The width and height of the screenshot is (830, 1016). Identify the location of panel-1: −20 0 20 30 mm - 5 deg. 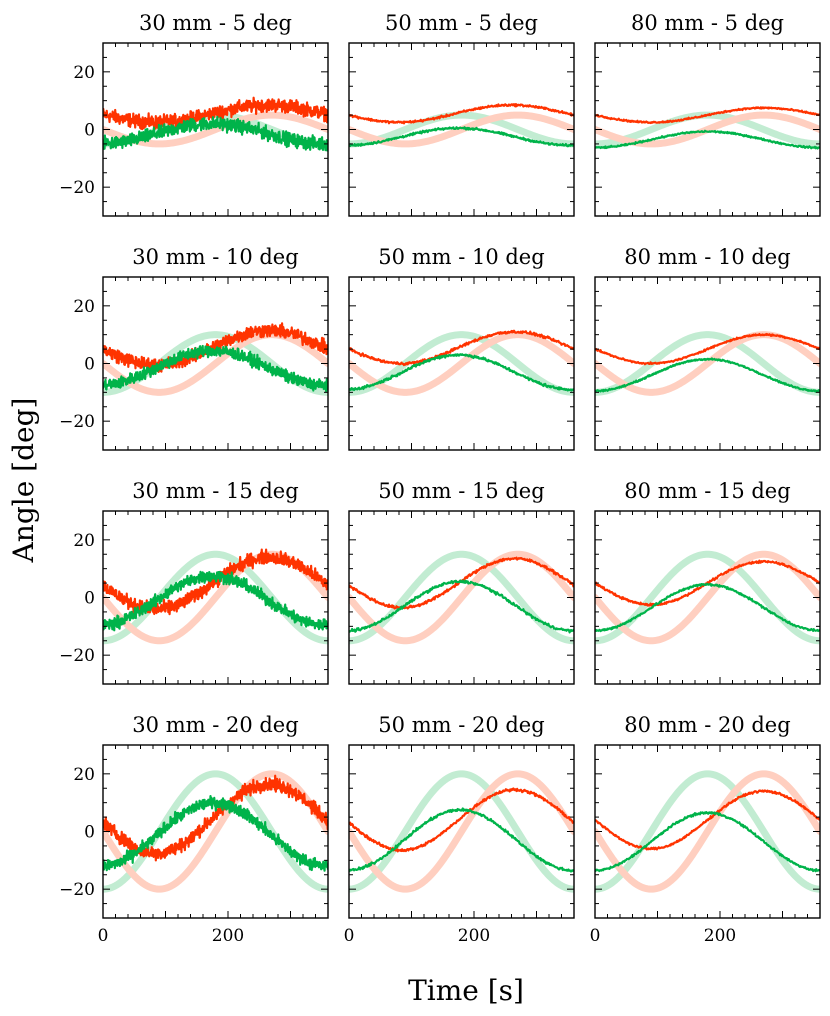
(194, 114).